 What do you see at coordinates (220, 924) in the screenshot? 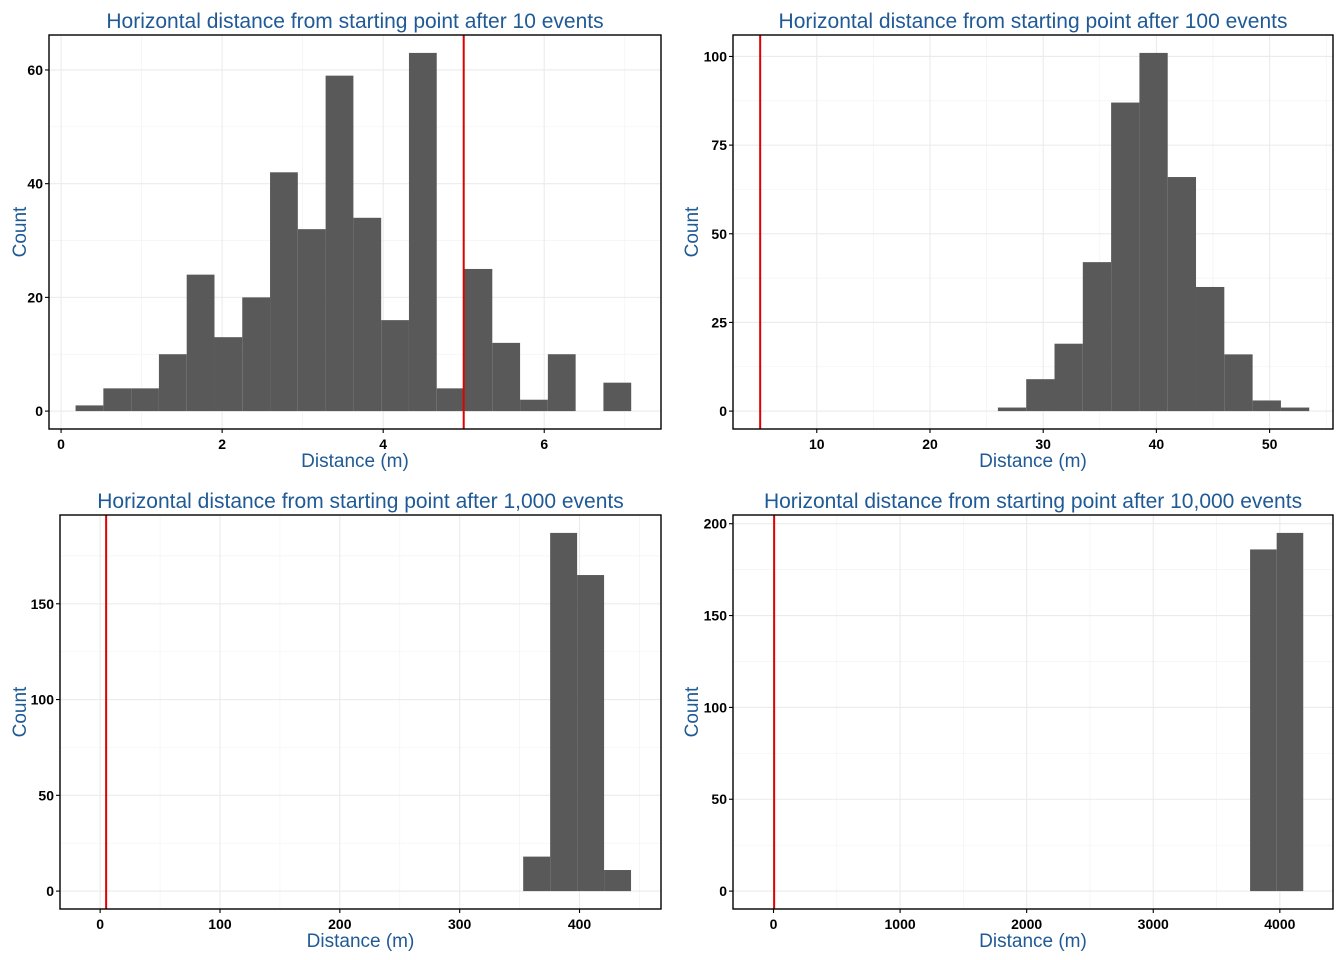
I see `x-tick-label: 100` at bounding box center [220, 924].